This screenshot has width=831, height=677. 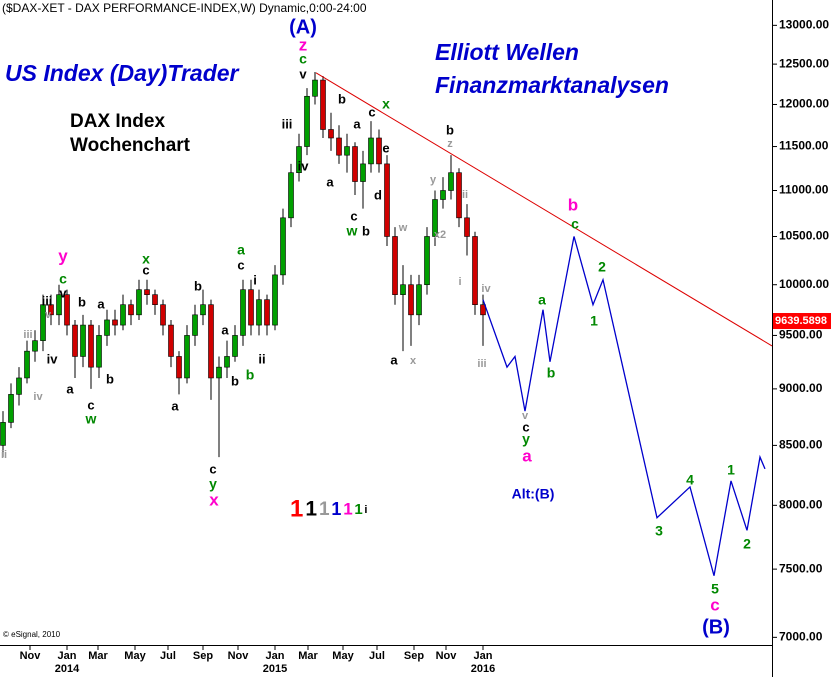 What do you see at coordinates (440, 235) in the screenshot?
I see `wave-label: x2` at bounding box center [440, 235].